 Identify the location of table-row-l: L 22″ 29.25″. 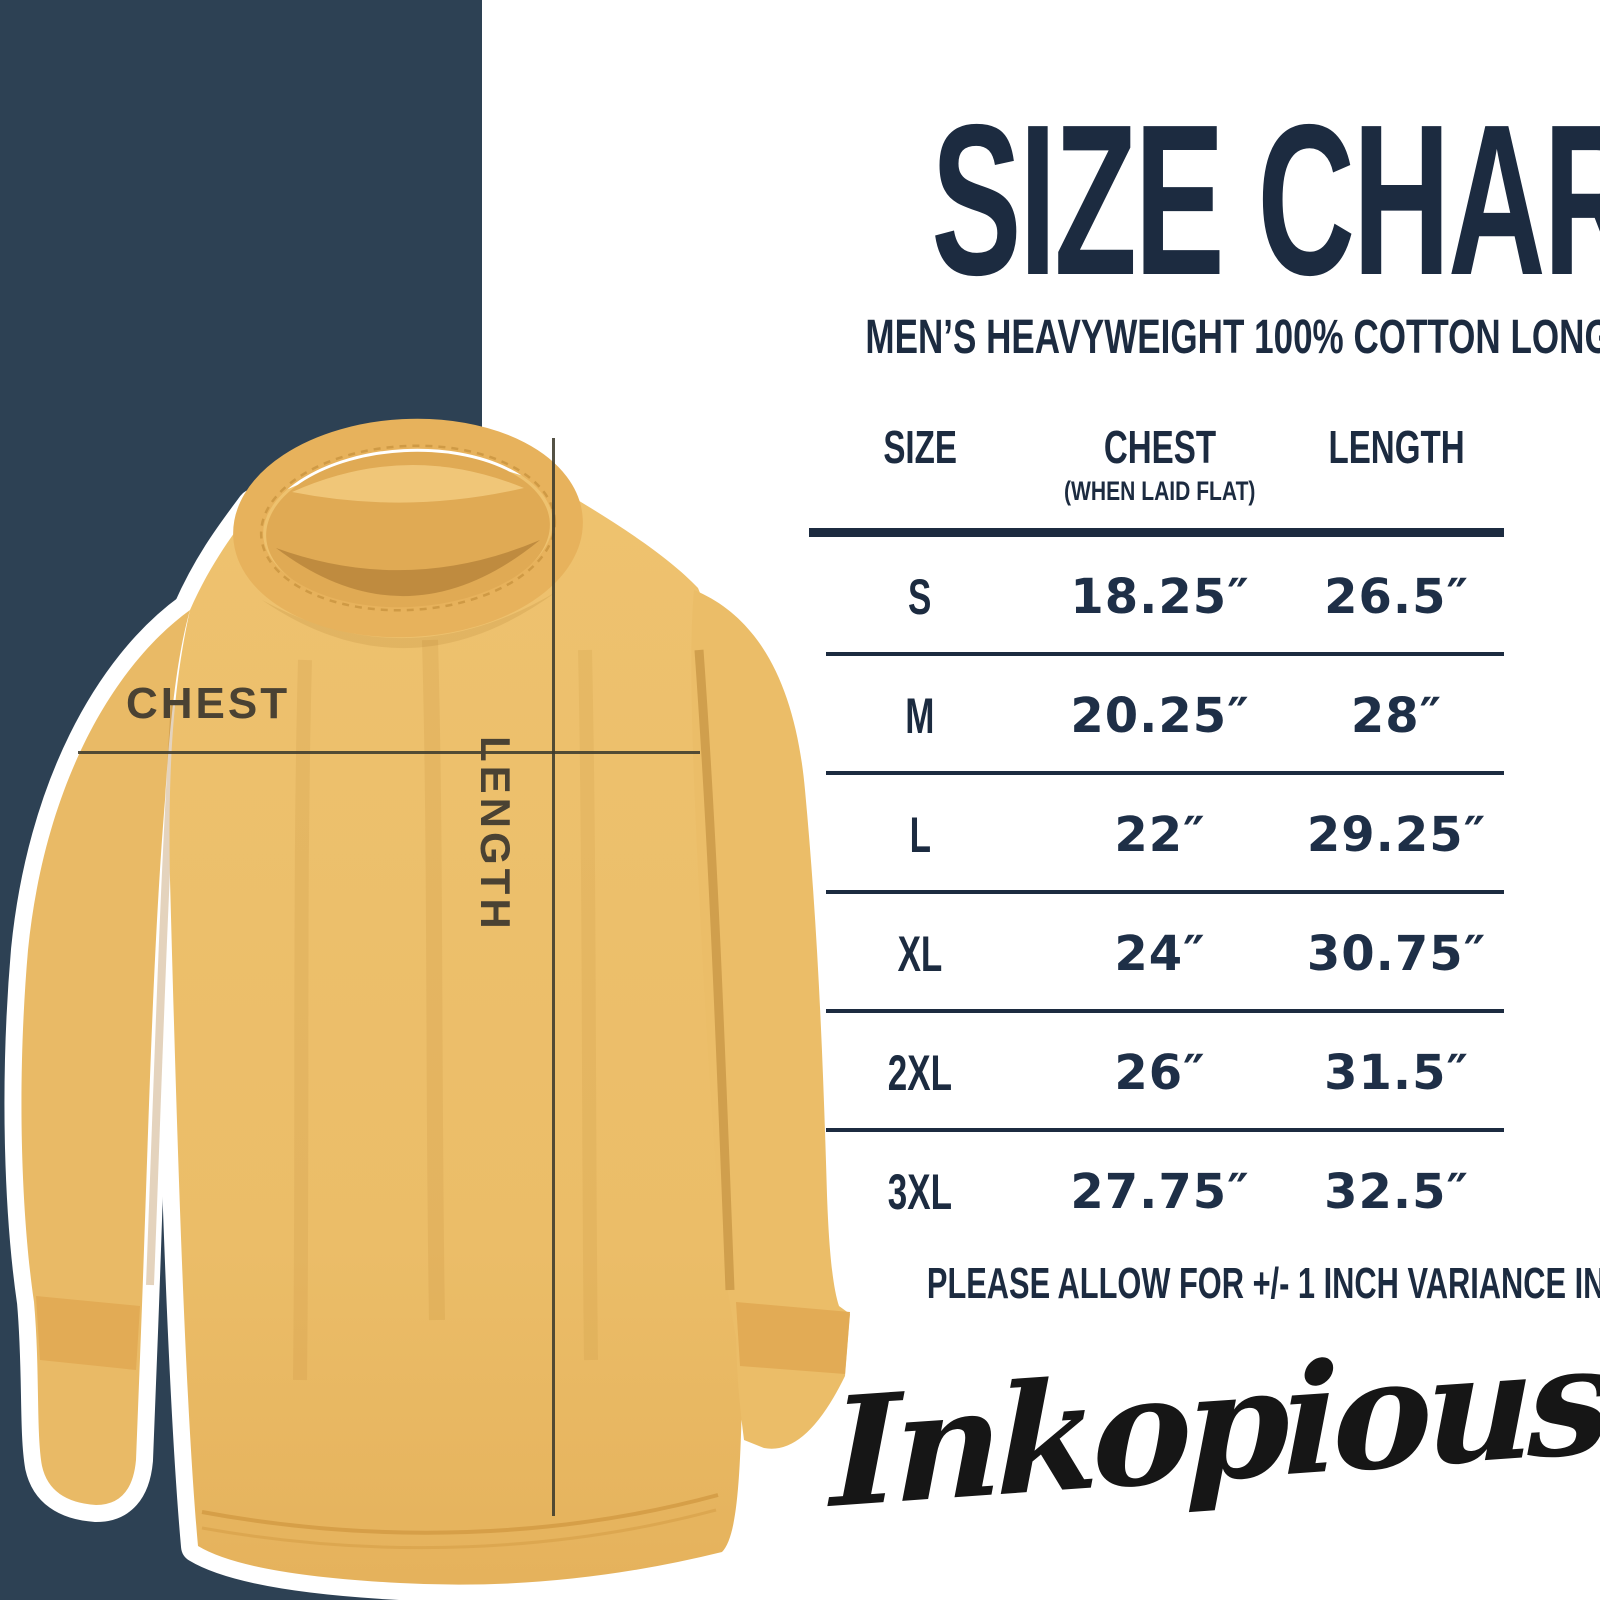
(1198, 834).